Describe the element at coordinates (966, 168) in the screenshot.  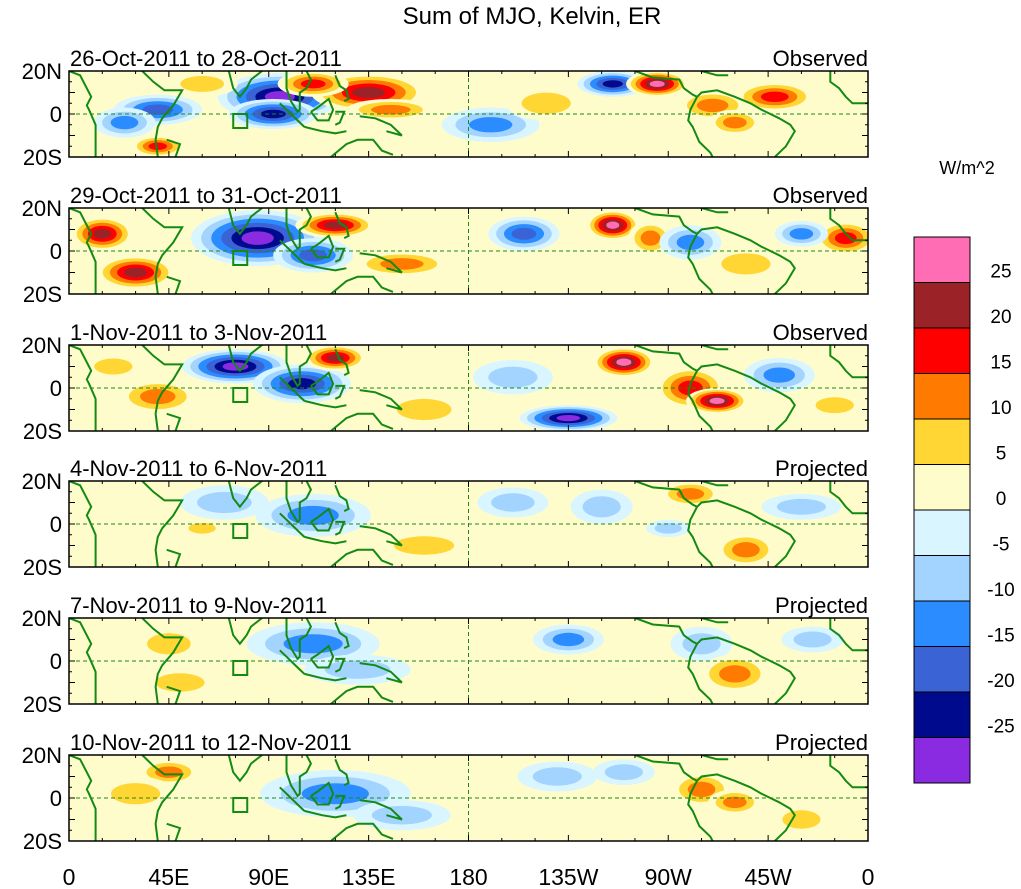
I see `colorbar-units: W/m^2` at that location.